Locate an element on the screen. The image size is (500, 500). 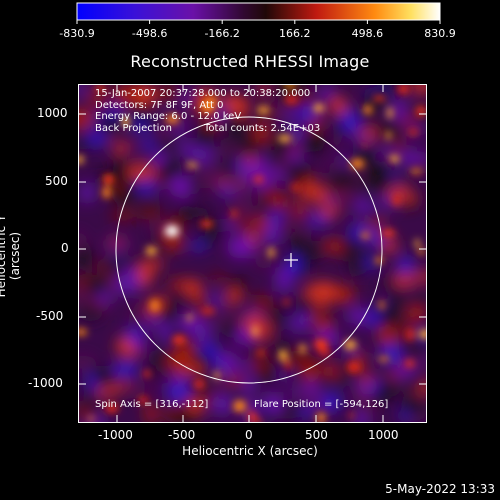
colorbar-tick-label: 830.9 is located at coordinates (440, 33).